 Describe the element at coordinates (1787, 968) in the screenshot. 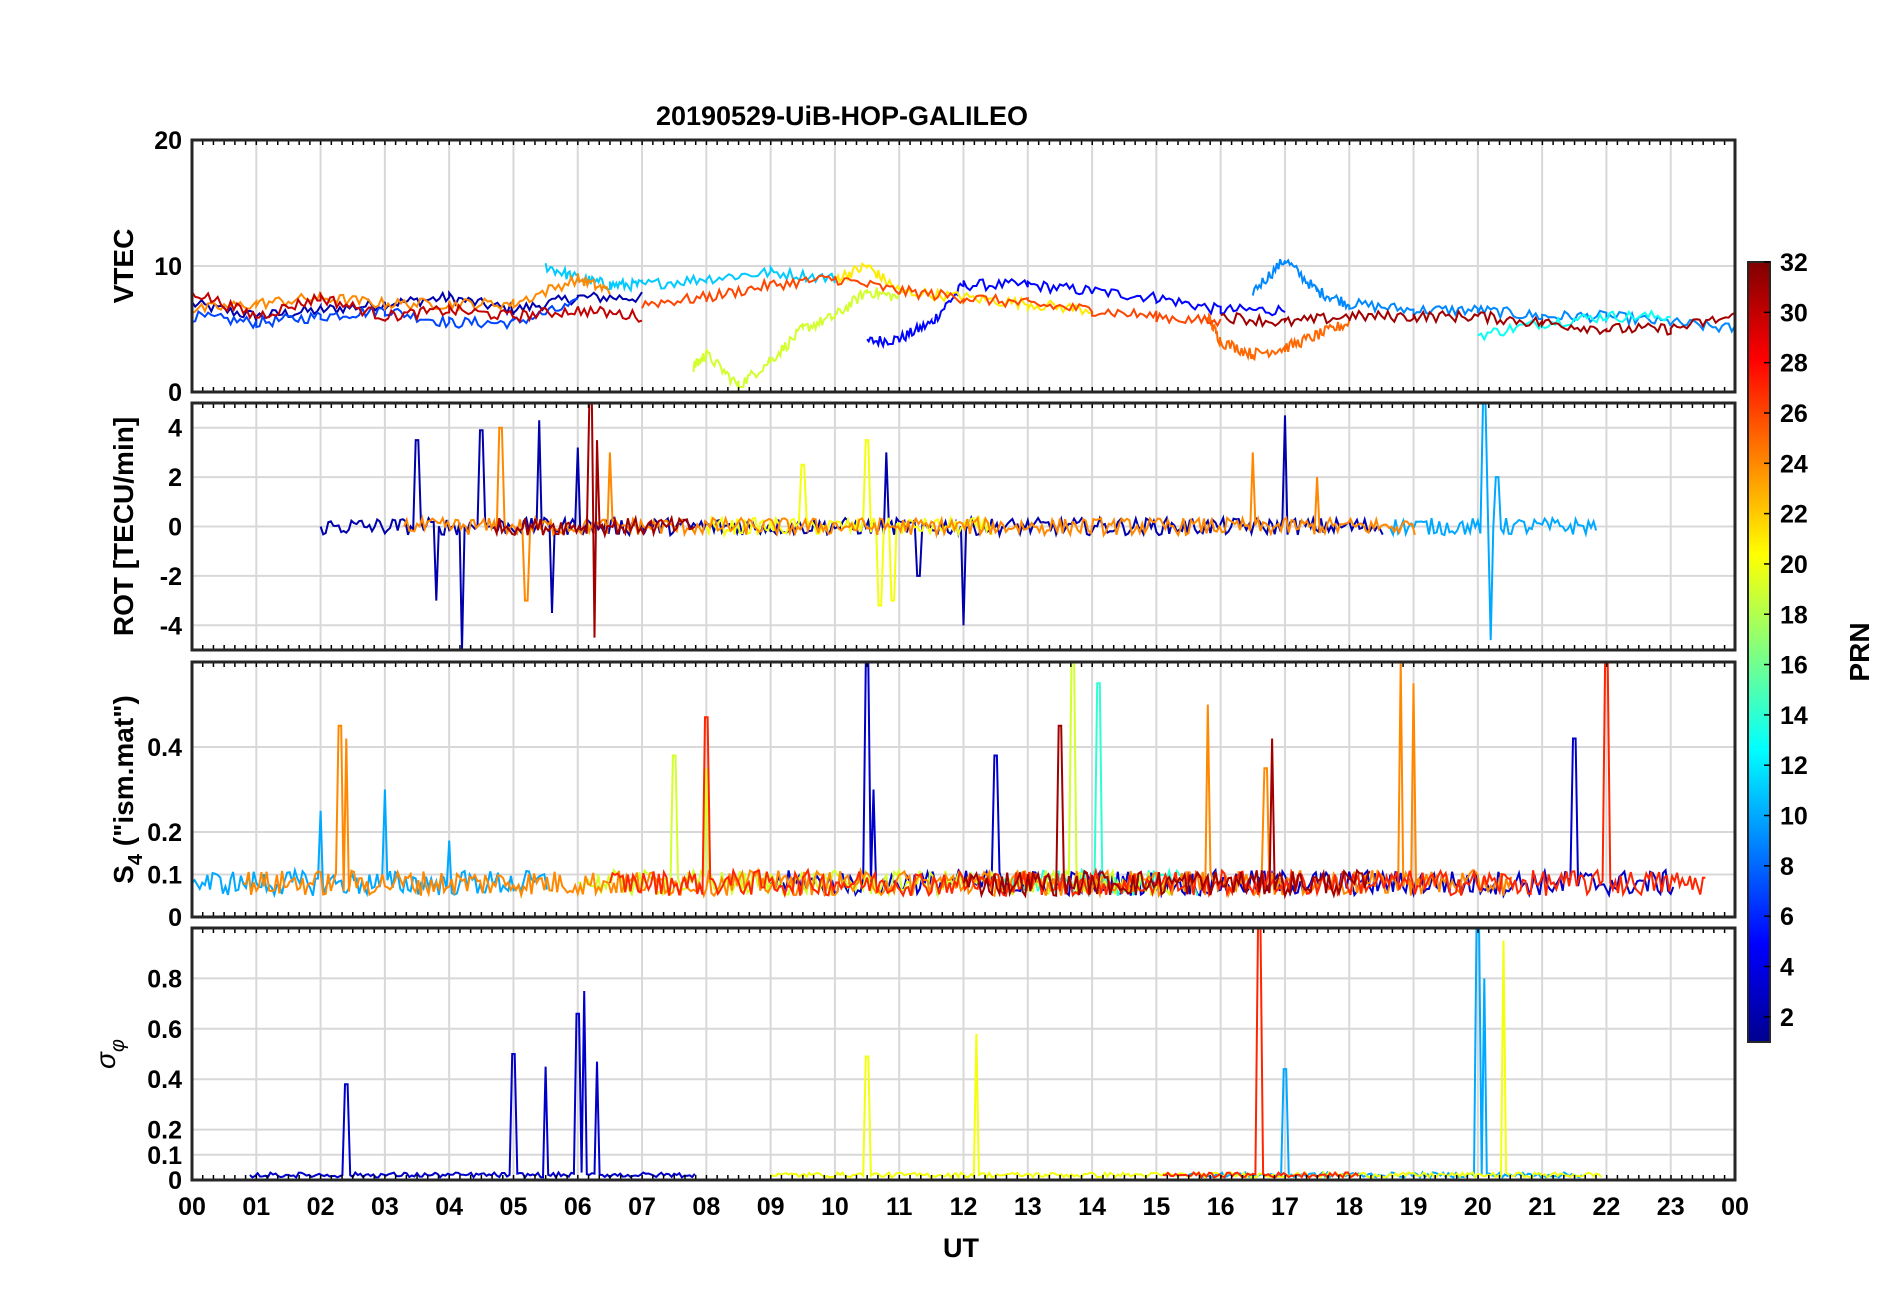

I see `colorbar-tick-label: 4` at that location.